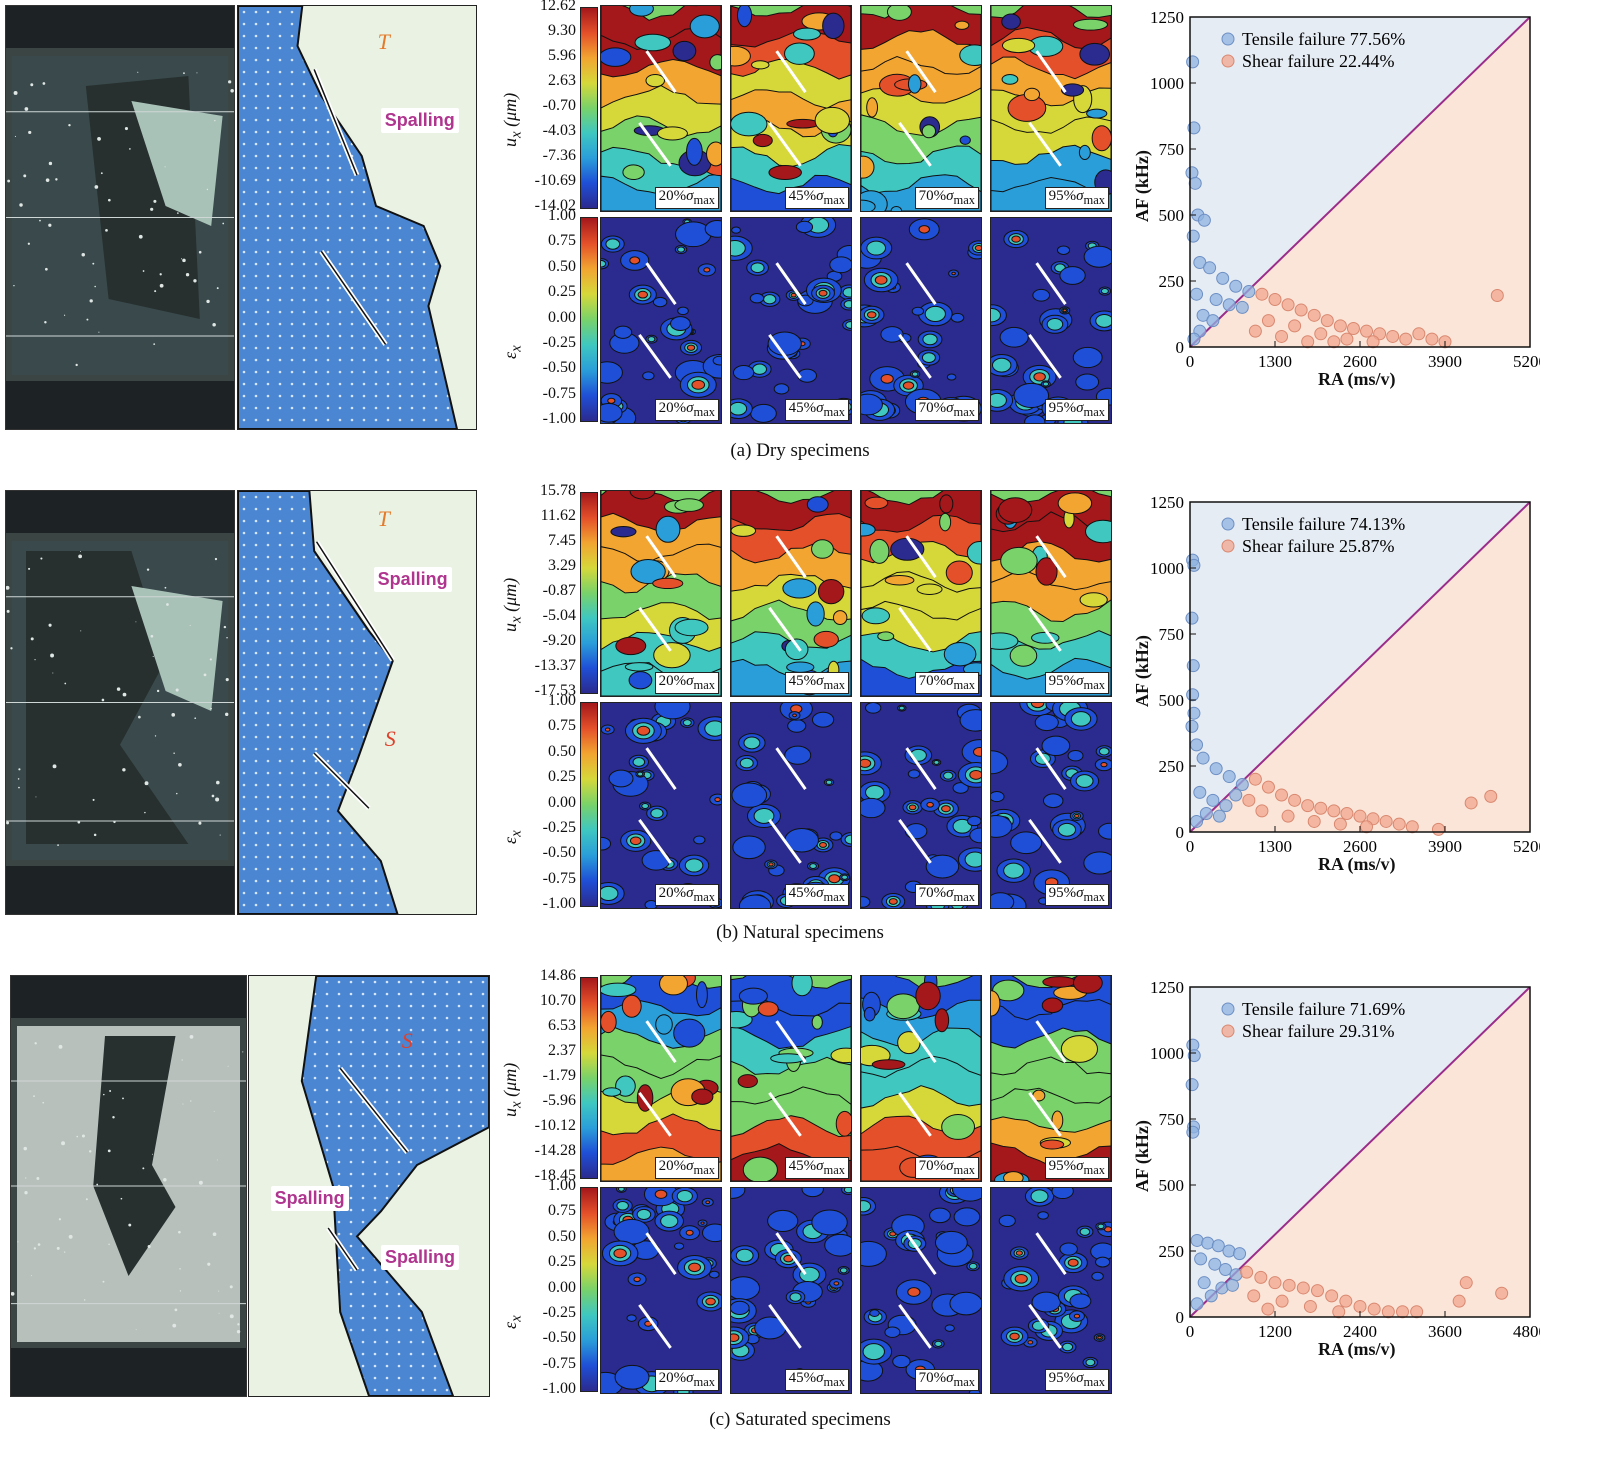 The height and width of the screenshot is (1462, 1600). Describe the element at coordinates (559, 878) in the screenshot. I see `colorbar-tick: -0.75` at that location.